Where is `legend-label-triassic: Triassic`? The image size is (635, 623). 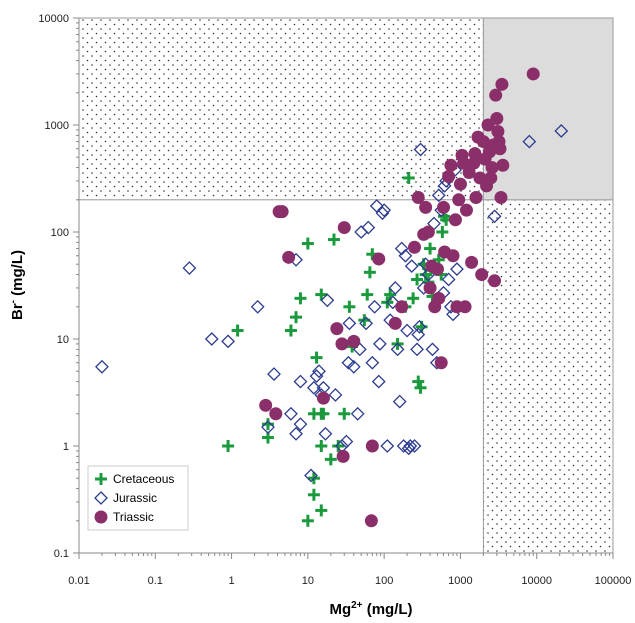
legend-label-triassic: Triassic is located at coordinates (133, 517).